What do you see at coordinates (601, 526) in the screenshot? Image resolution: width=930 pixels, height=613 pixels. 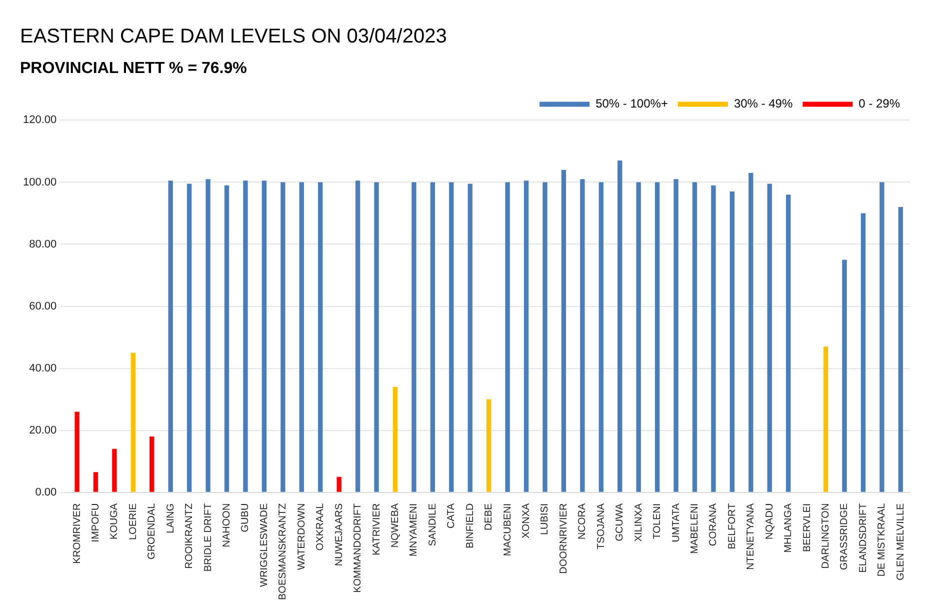 I see `x-tick-label: TSOJANA` at bounding box center [601, 526].